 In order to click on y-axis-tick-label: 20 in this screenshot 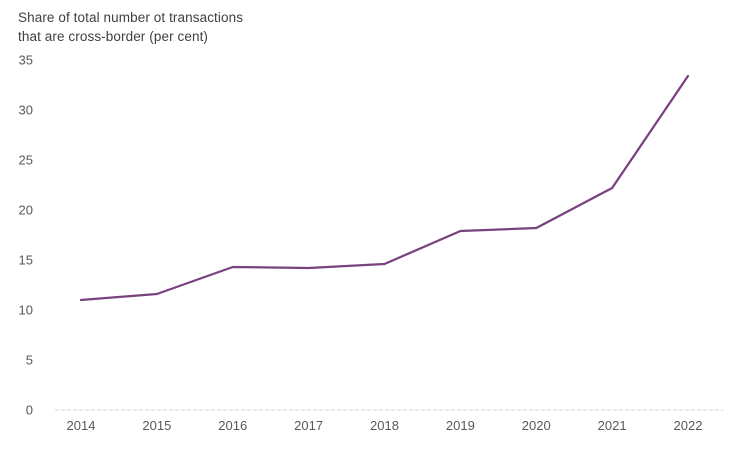, I will do `click(26, 210)`.